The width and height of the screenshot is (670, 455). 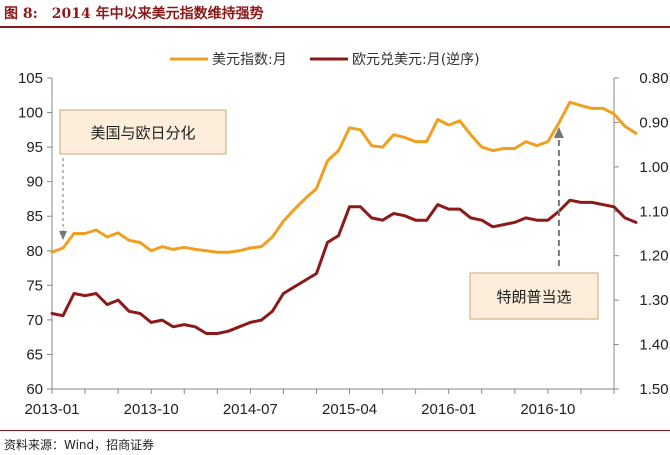 I want to click on annotation-box-election, so click(x=534, y=296).